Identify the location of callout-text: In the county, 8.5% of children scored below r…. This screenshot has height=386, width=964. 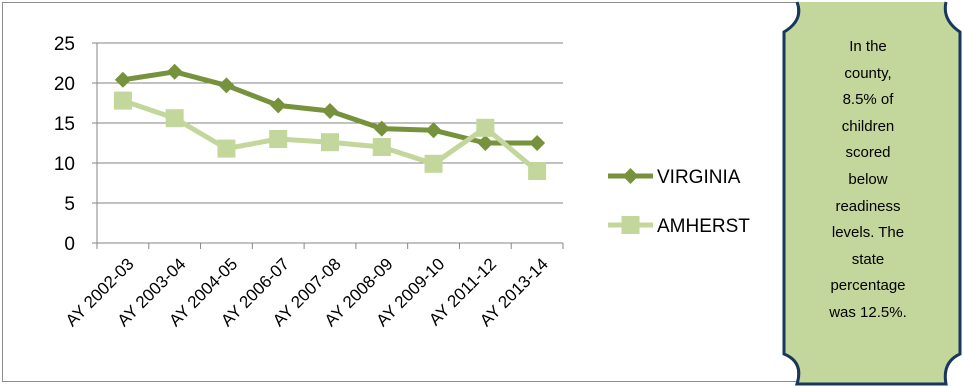
(868, 180).